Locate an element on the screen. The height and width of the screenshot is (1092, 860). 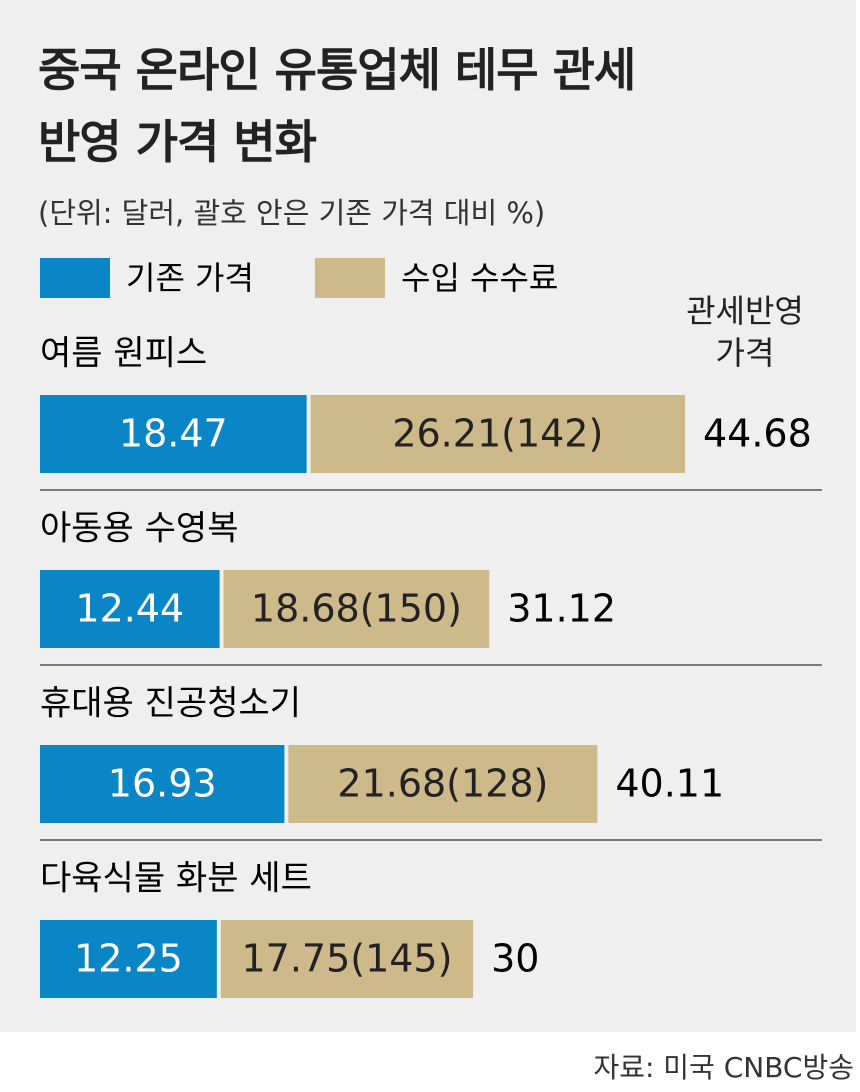
legend-label: 기존 가격 is located at coordinates (190, 278).